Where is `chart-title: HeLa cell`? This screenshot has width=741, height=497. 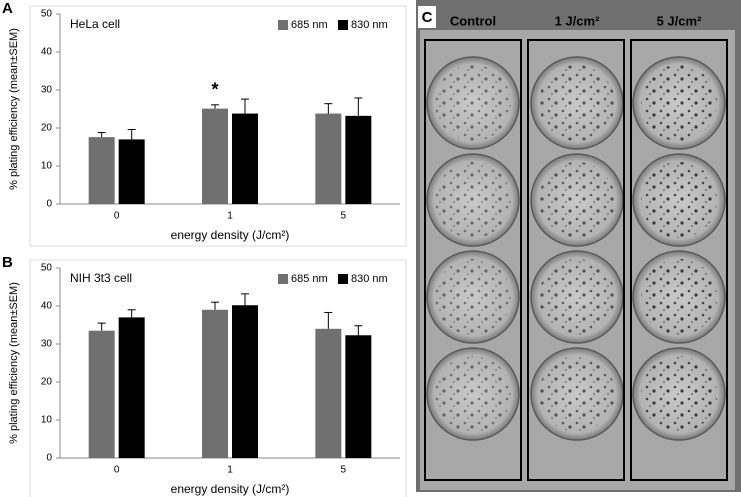 chart-title: HeLa cell is located at coordinates (95, 24).